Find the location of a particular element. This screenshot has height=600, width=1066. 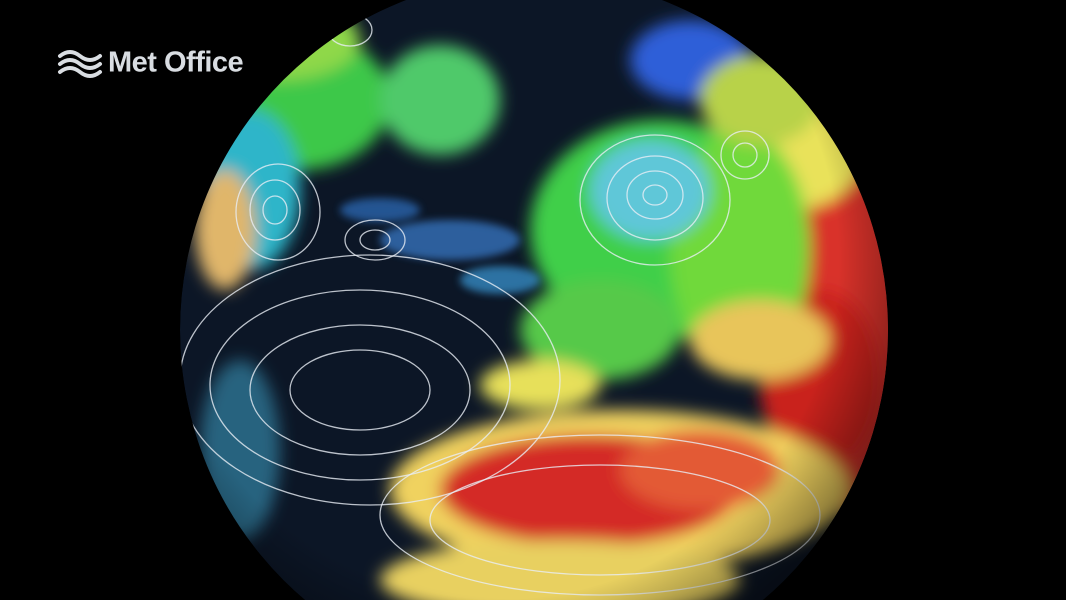

met-office-logo: Met Office is located at coordinates (151, 63).